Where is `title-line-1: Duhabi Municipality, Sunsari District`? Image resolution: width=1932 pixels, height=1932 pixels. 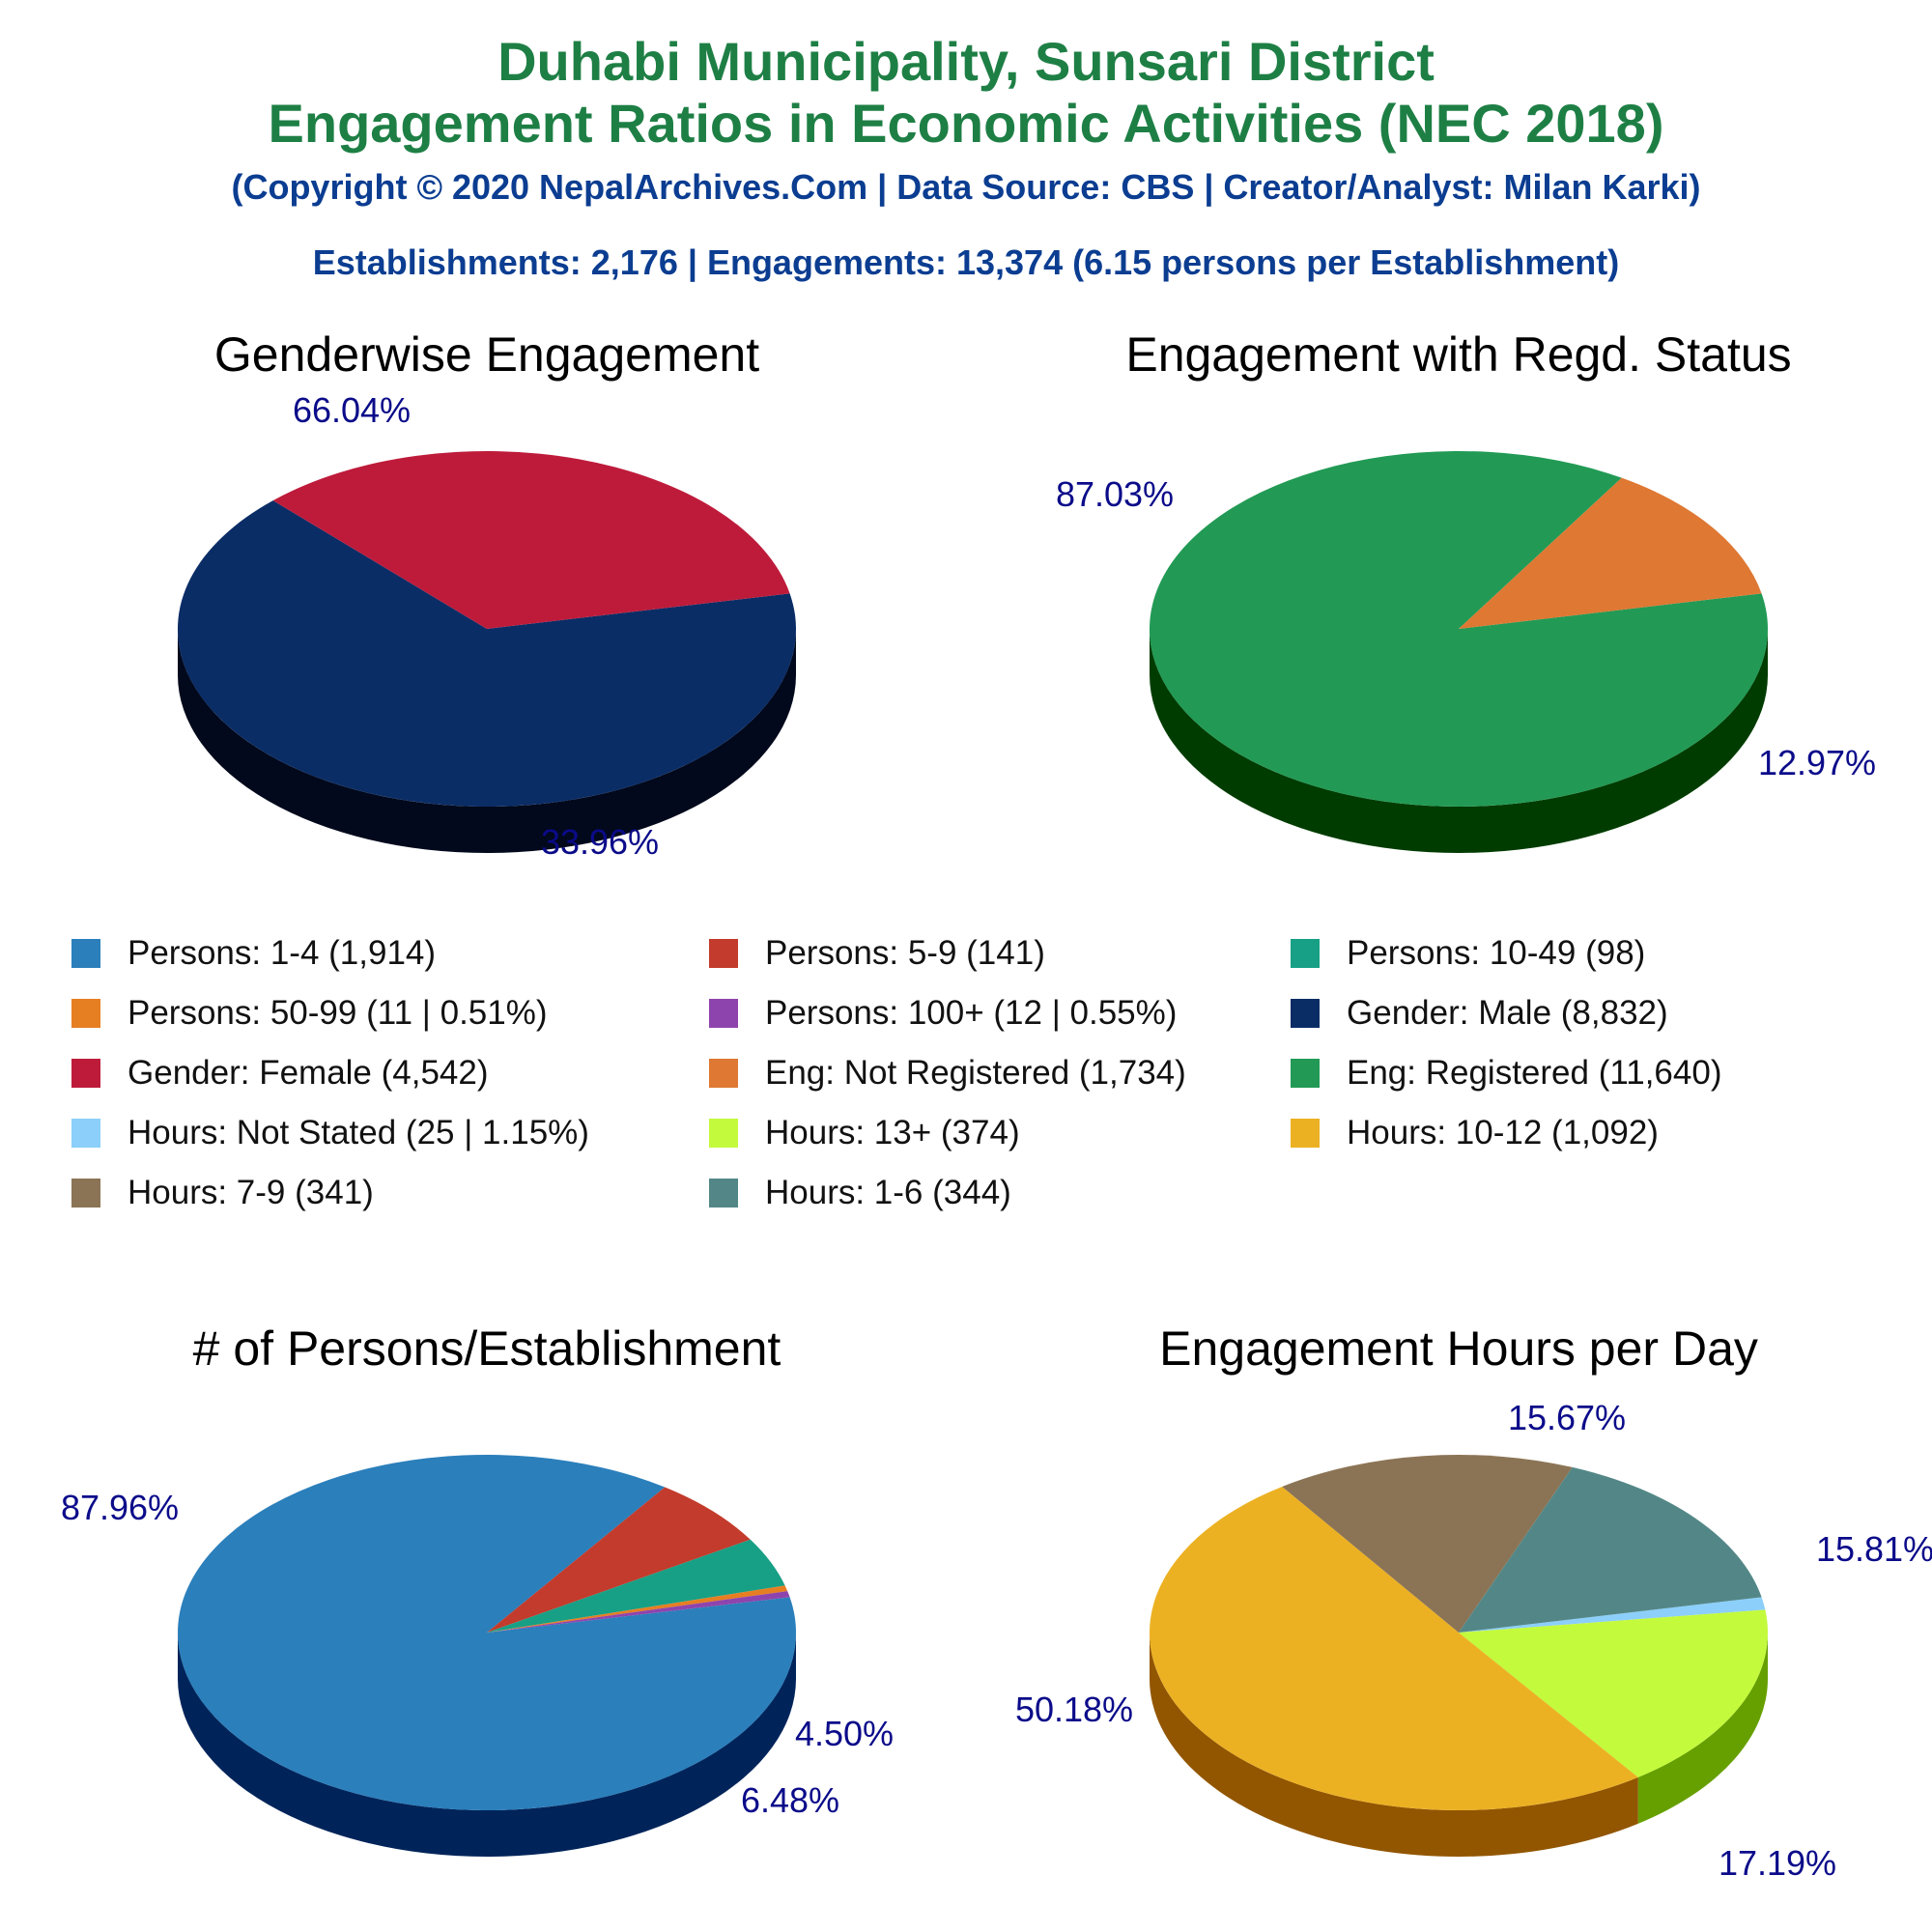 title-line-1: Duhabi Municipality, Sunsari District is located at coordinates (966, 61).